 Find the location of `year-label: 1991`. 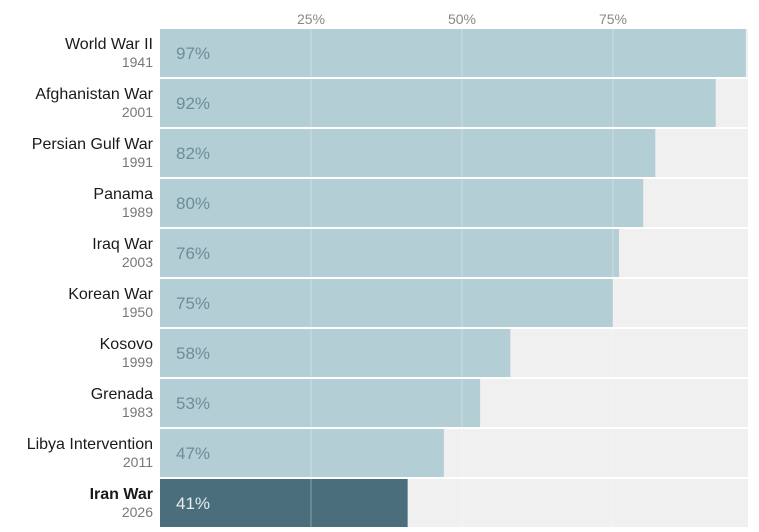

year-label: 1991 is located at coordinates (137, 162).